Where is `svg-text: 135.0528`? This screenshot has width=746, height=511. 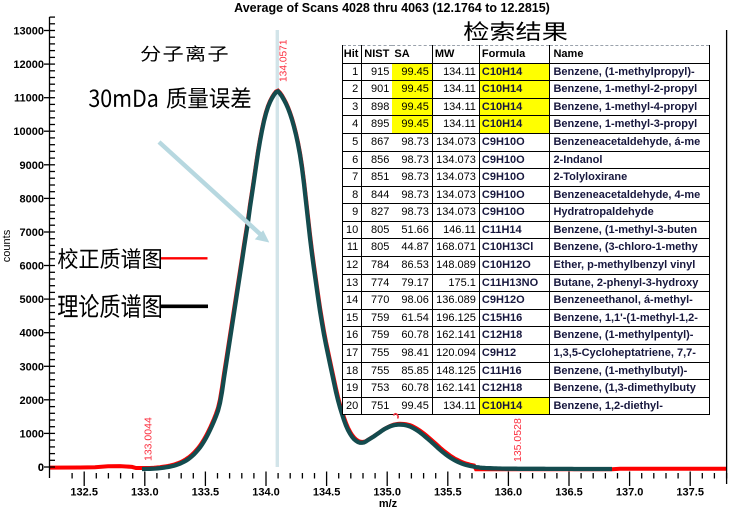 svg-text: 135.0528 is located at coordinates (518, 440).